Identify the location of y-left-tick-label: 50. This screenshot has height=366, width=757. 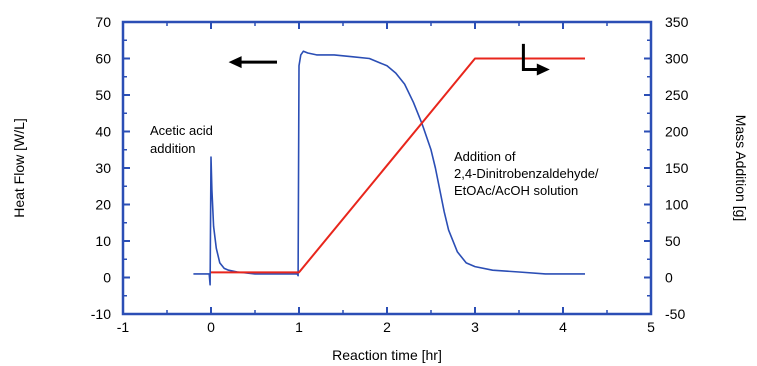
(103, 95).